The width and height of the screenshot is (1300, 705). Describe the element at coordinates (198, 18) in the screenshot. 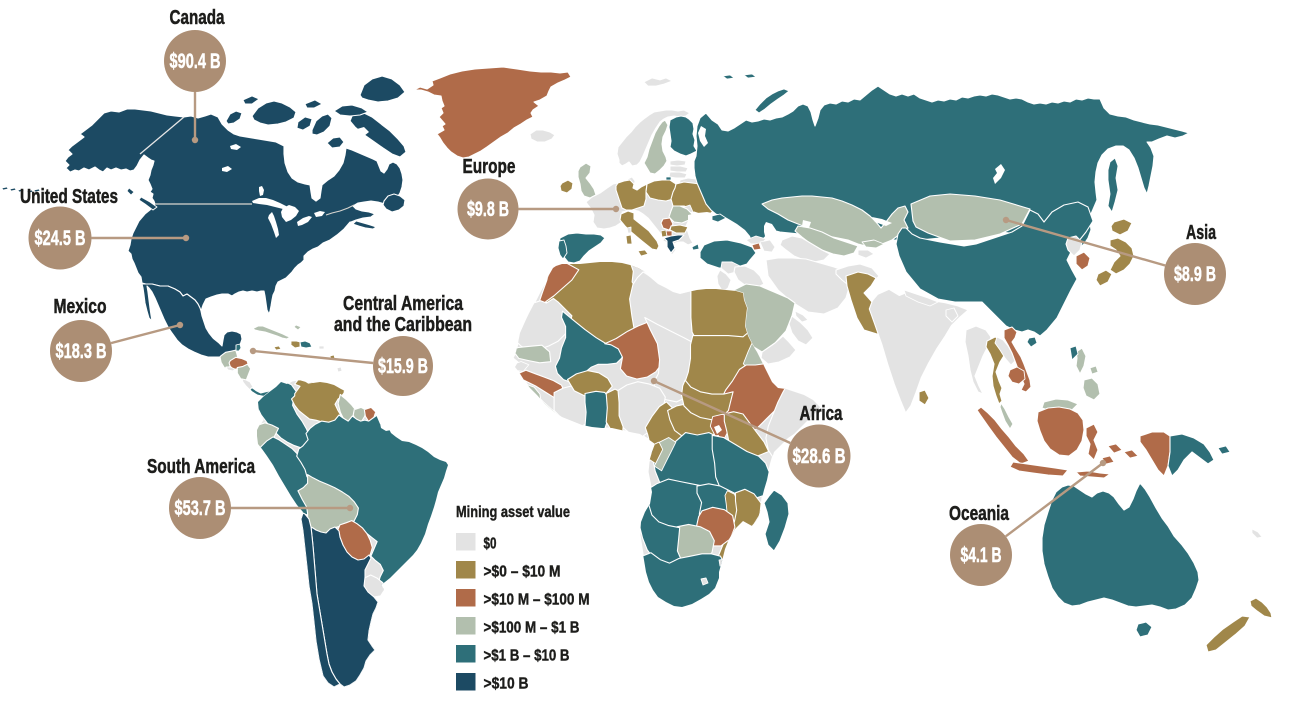

I see `svg-text: Canada` at that location.